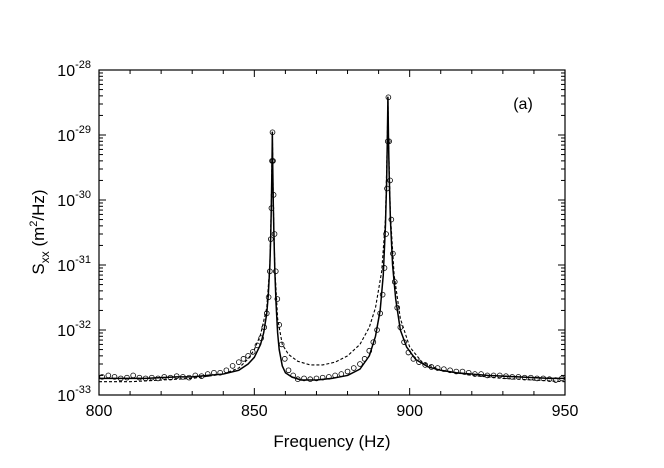  Describe the element at coordinates (34, 224) in the screenshot. I see `y-axis-label-units-superscript: 2` at that location.